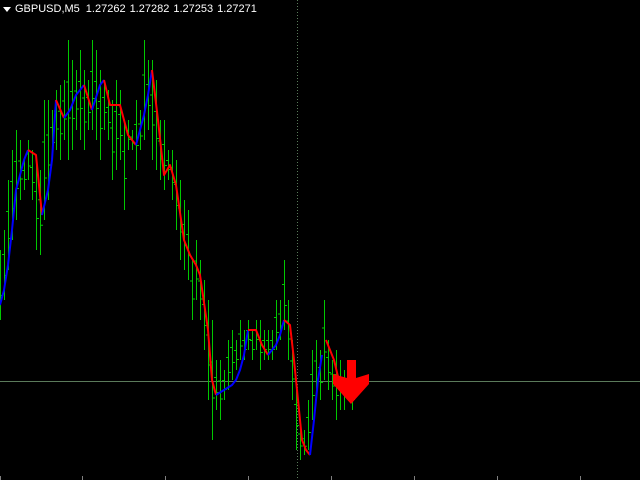 The width and height of the screenshot is (640, 480). What do you see at coordinates (237, 9) in the screenshot?
I see `close-price: 1.27271` at bounding box center [237, 9].